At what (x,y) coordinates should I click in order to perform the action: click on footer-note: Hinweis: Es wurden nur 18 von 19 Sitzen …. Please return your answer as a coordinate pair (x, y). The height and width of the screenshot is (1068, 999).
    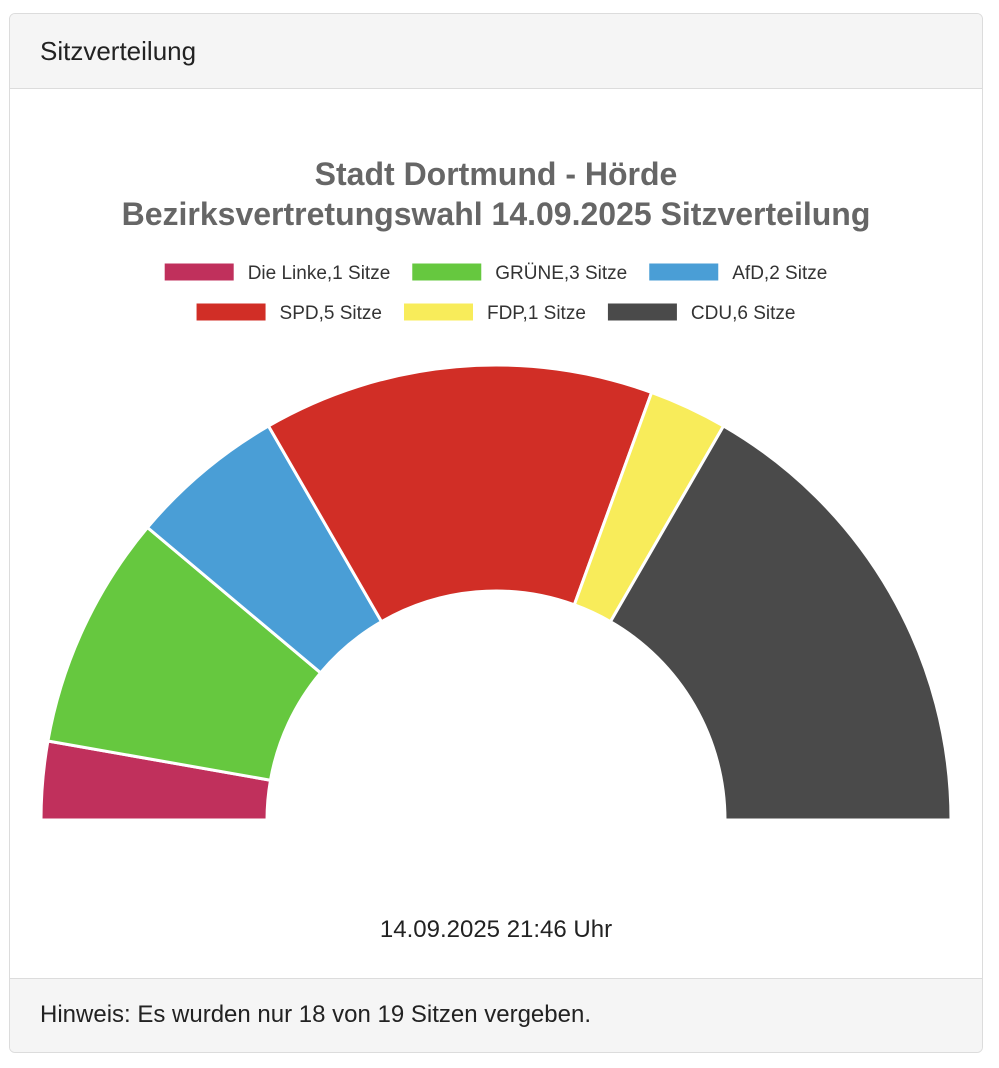
    Looking at the image, I should click on (315, 1014).